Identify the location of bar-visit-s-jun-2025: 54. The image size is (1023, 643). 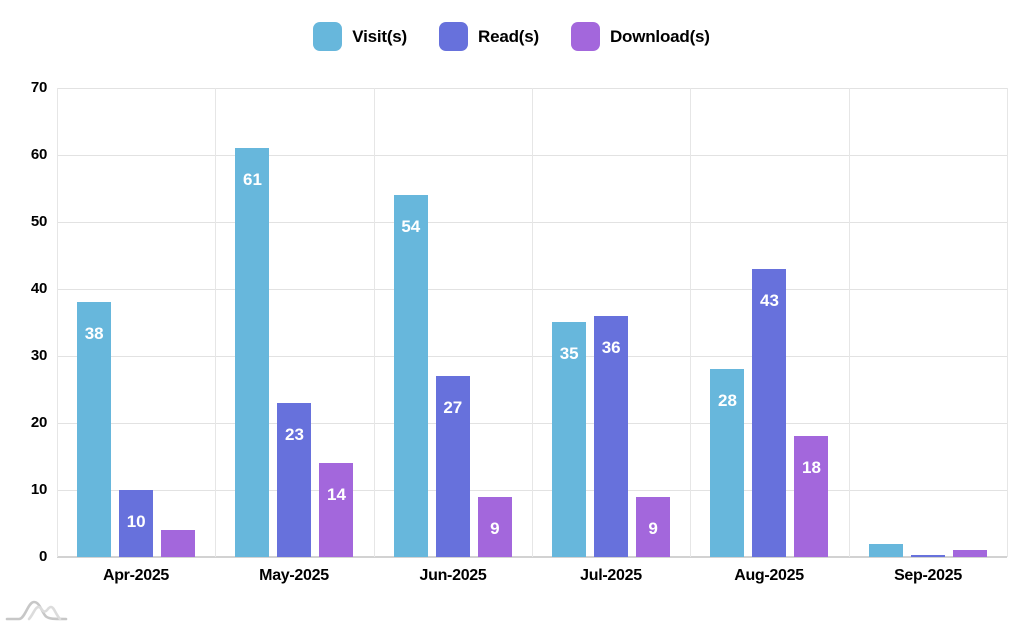
(410, 376).